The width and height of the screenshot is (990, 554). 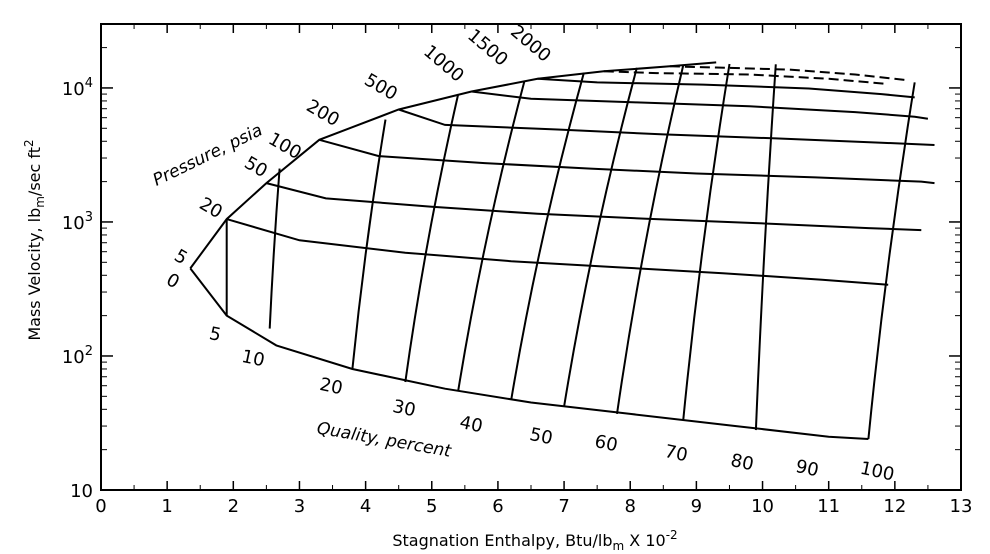 I want to click on quality-axis-title: Quality, percent, so click(x=384, y=439).